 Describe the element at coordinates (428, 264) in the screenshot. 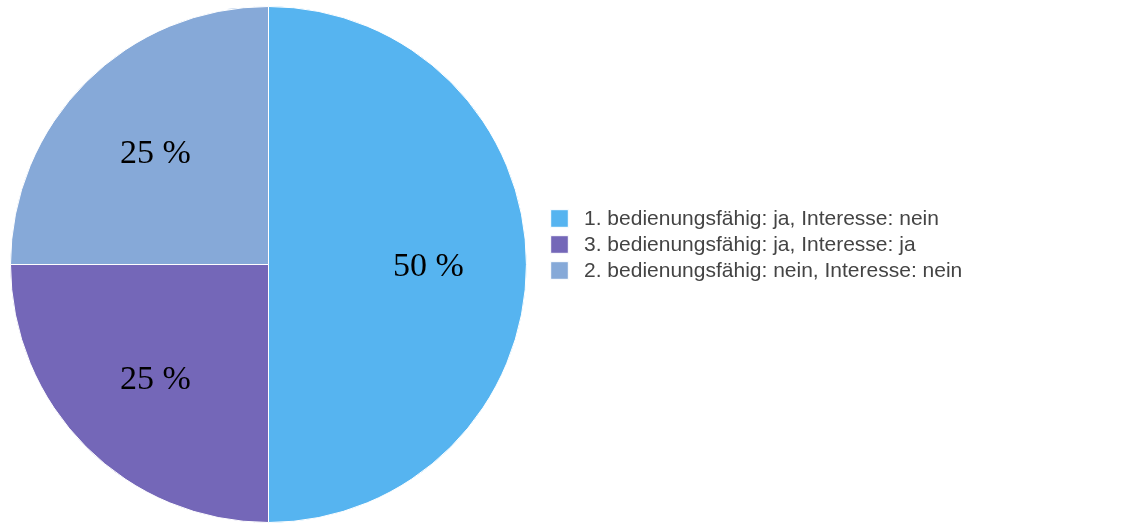

I see `data-label: 50 %` at that location.